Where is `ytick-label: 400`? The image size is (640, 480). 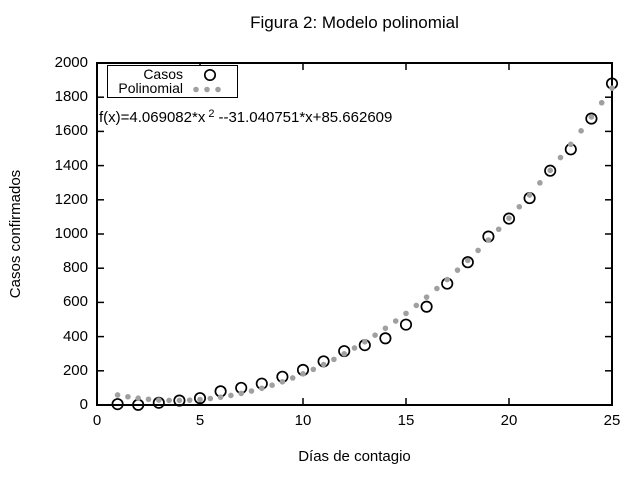
ytick-label: 400 is located at coordinates (75, 336).